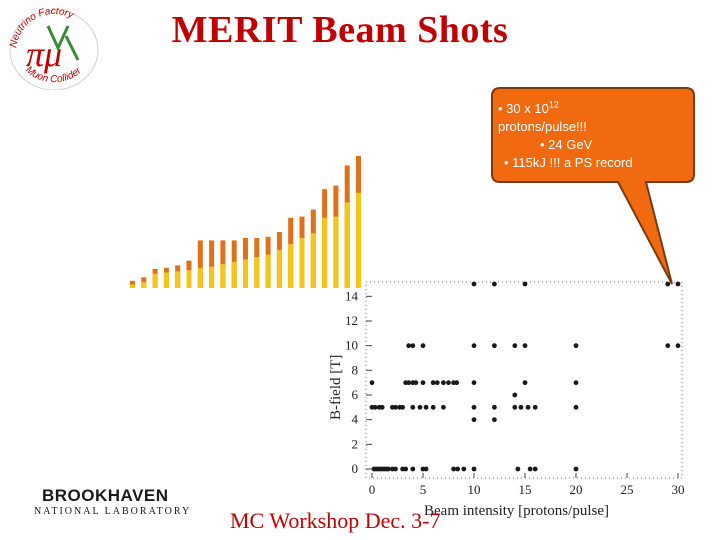 This screenshot has width=720, height=540. Describe the element at coordinates (474, 489) in the screenshot. I see `x-tick-label-10: 10` at that location.